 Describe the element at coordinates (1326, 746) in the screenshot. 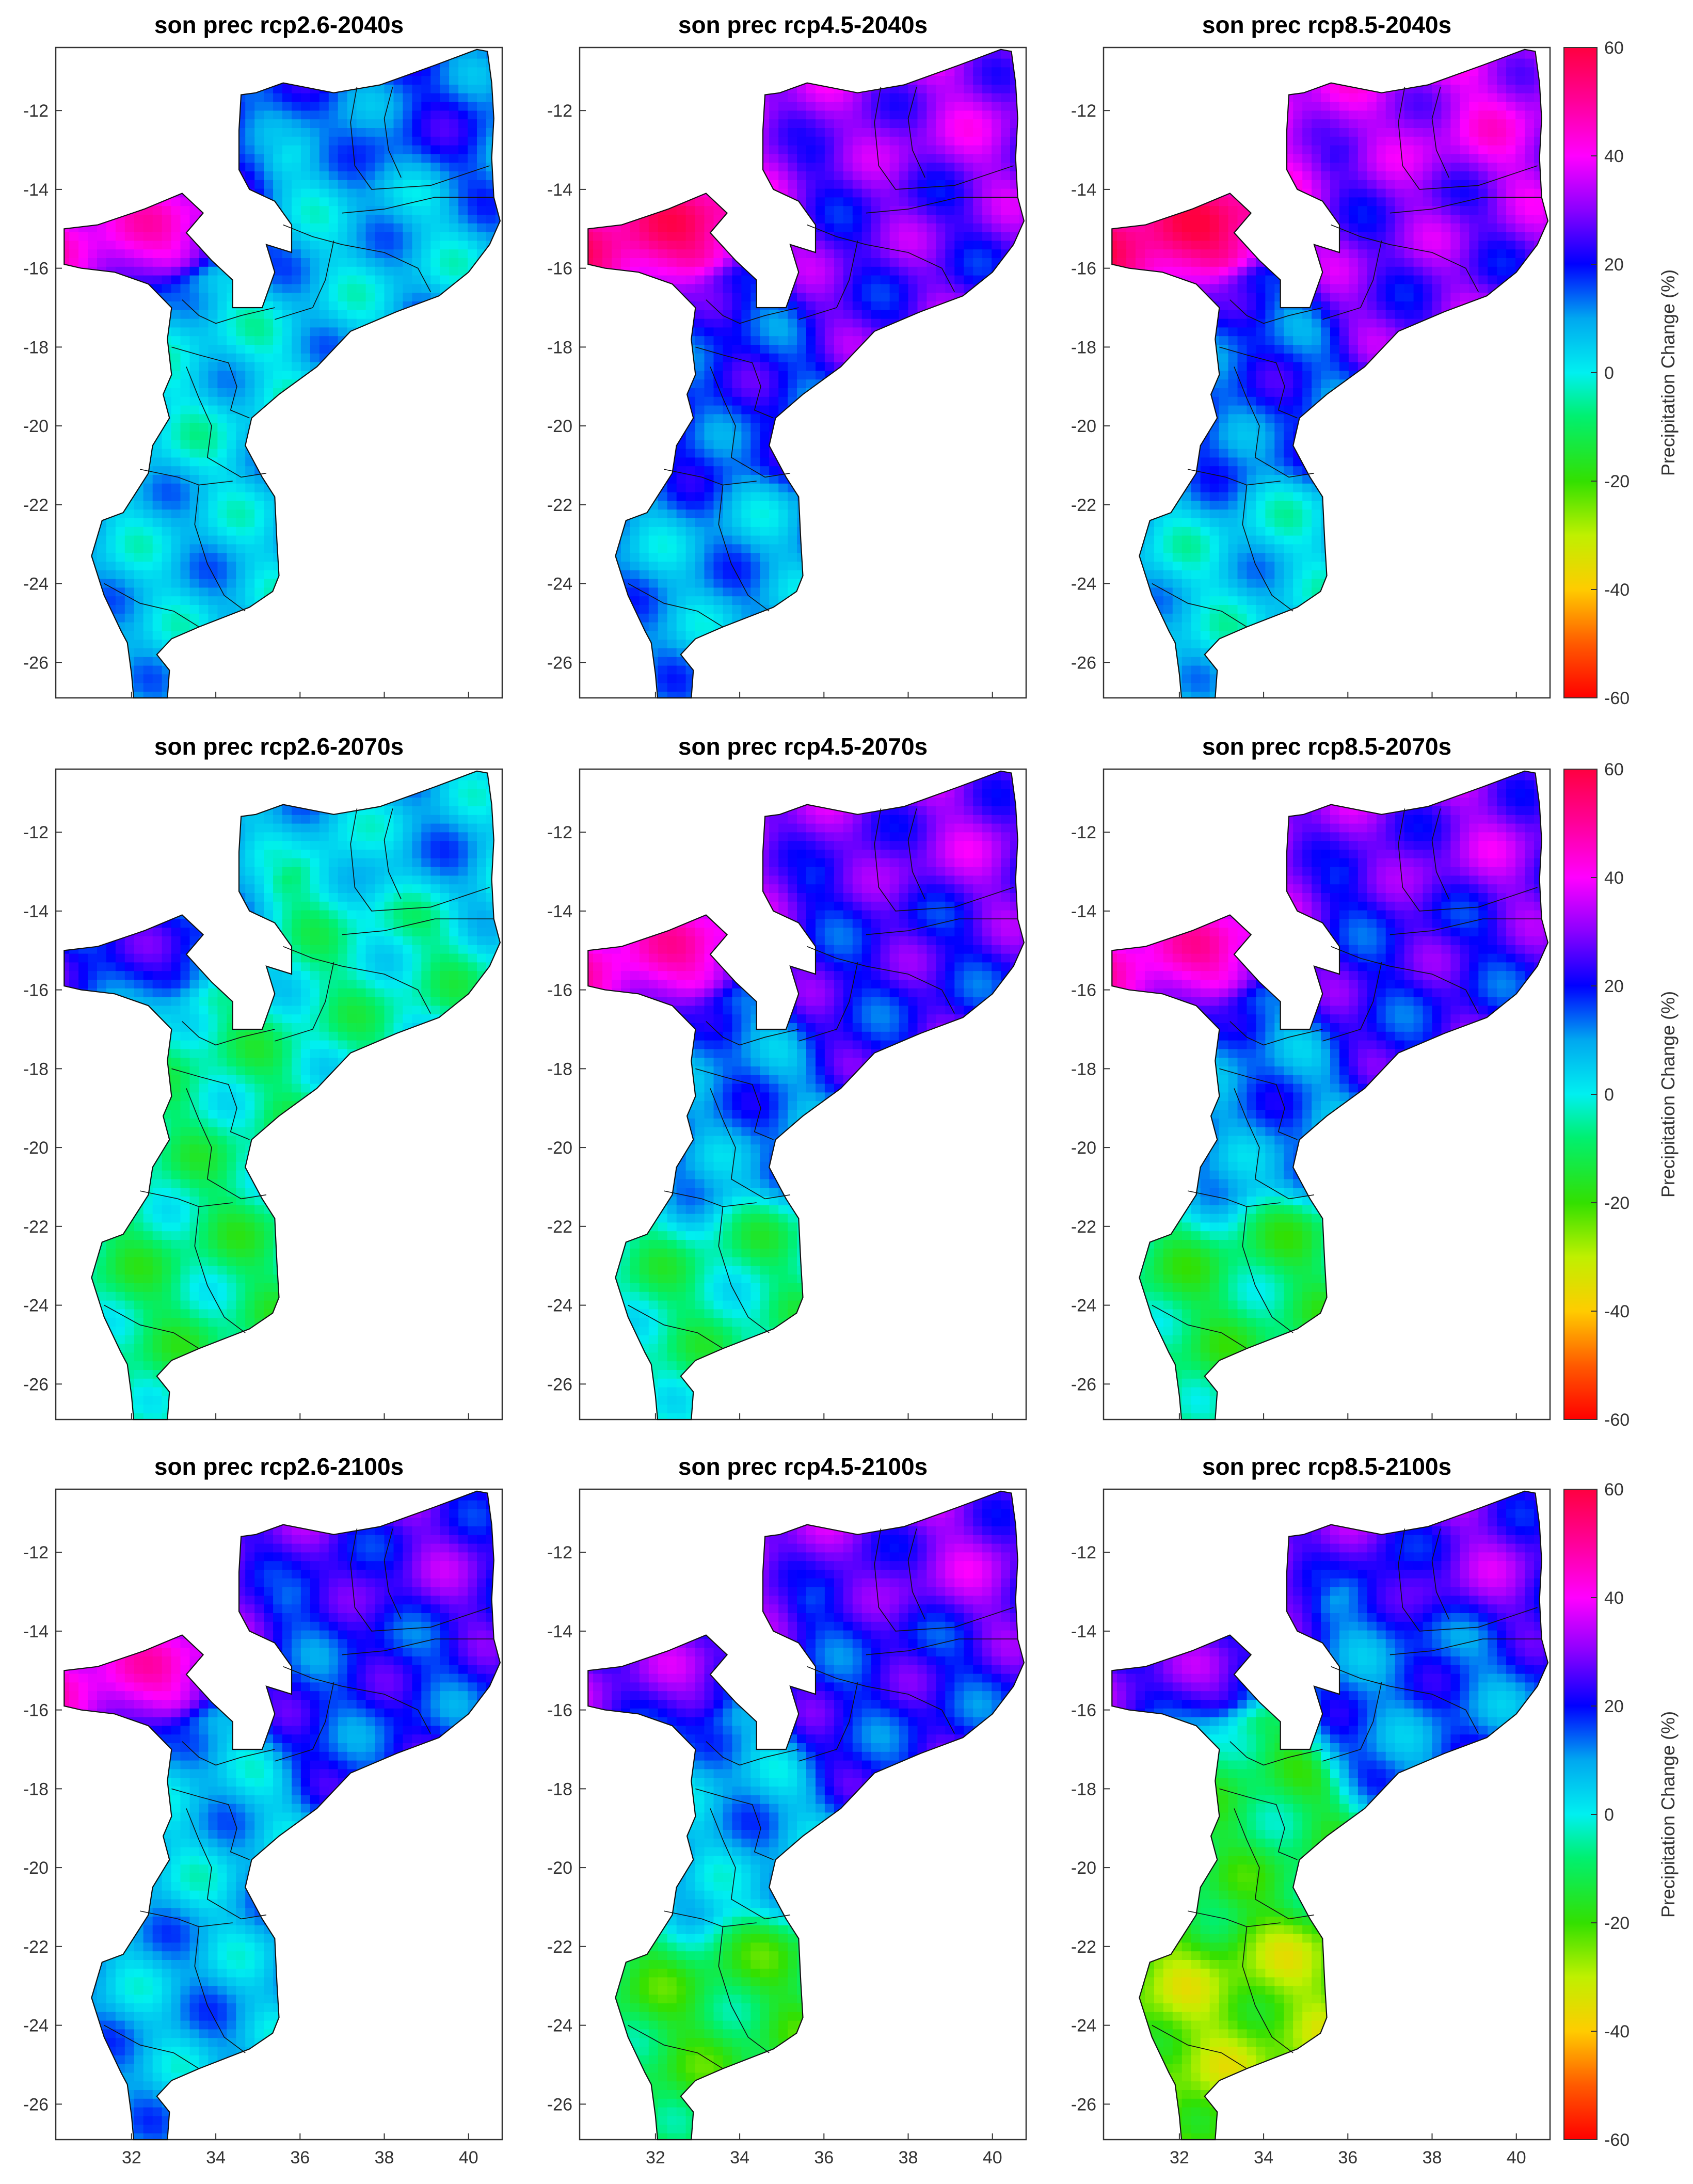

I see `panel-title: son prec rcp8.5-2070s` at that location.